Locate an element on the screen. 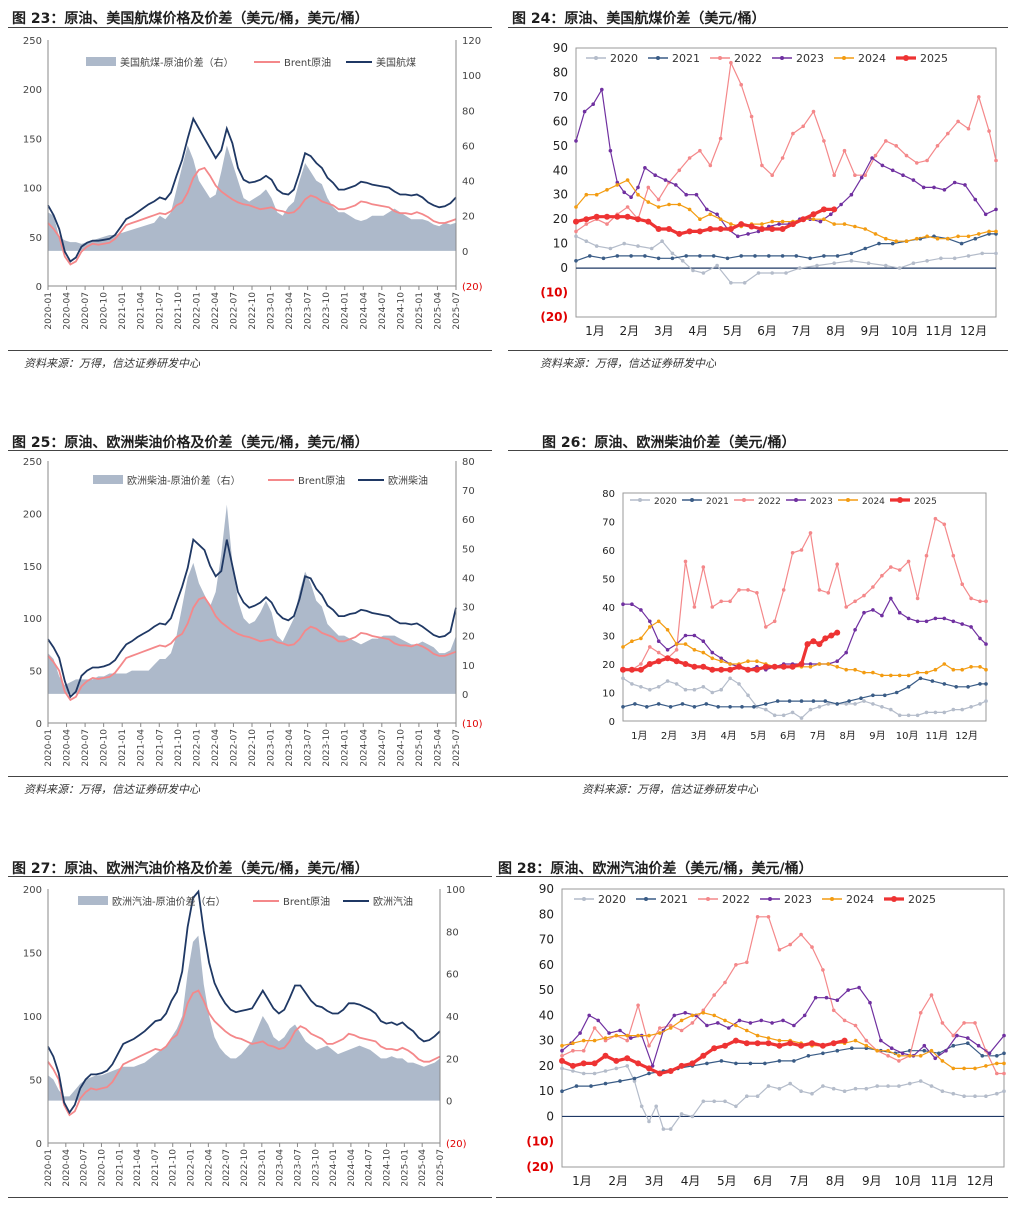 The height and width of the screenshot is (1215, 1014). y-tick-label: 10 is located at coordinates (608, 694).